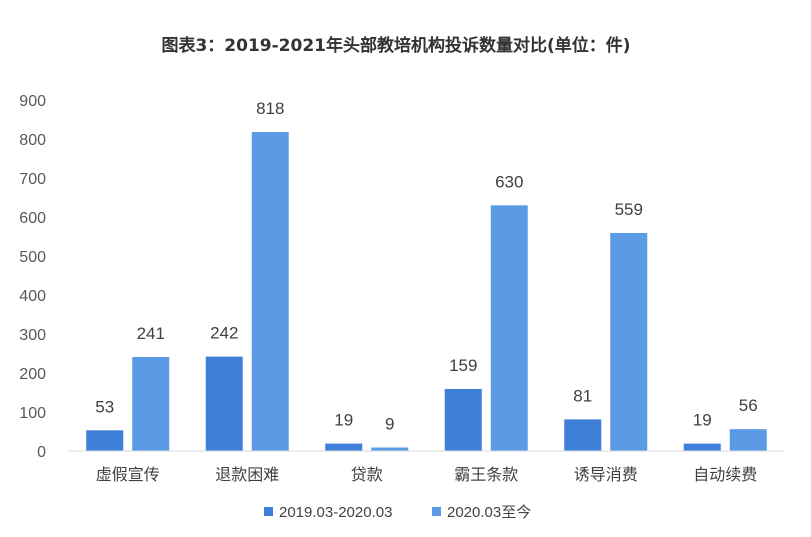 This screenshot has width=811, height=537. Describe the element at coordinates (151, 333) in the screenshot. I see `data-label: 241` at that location.